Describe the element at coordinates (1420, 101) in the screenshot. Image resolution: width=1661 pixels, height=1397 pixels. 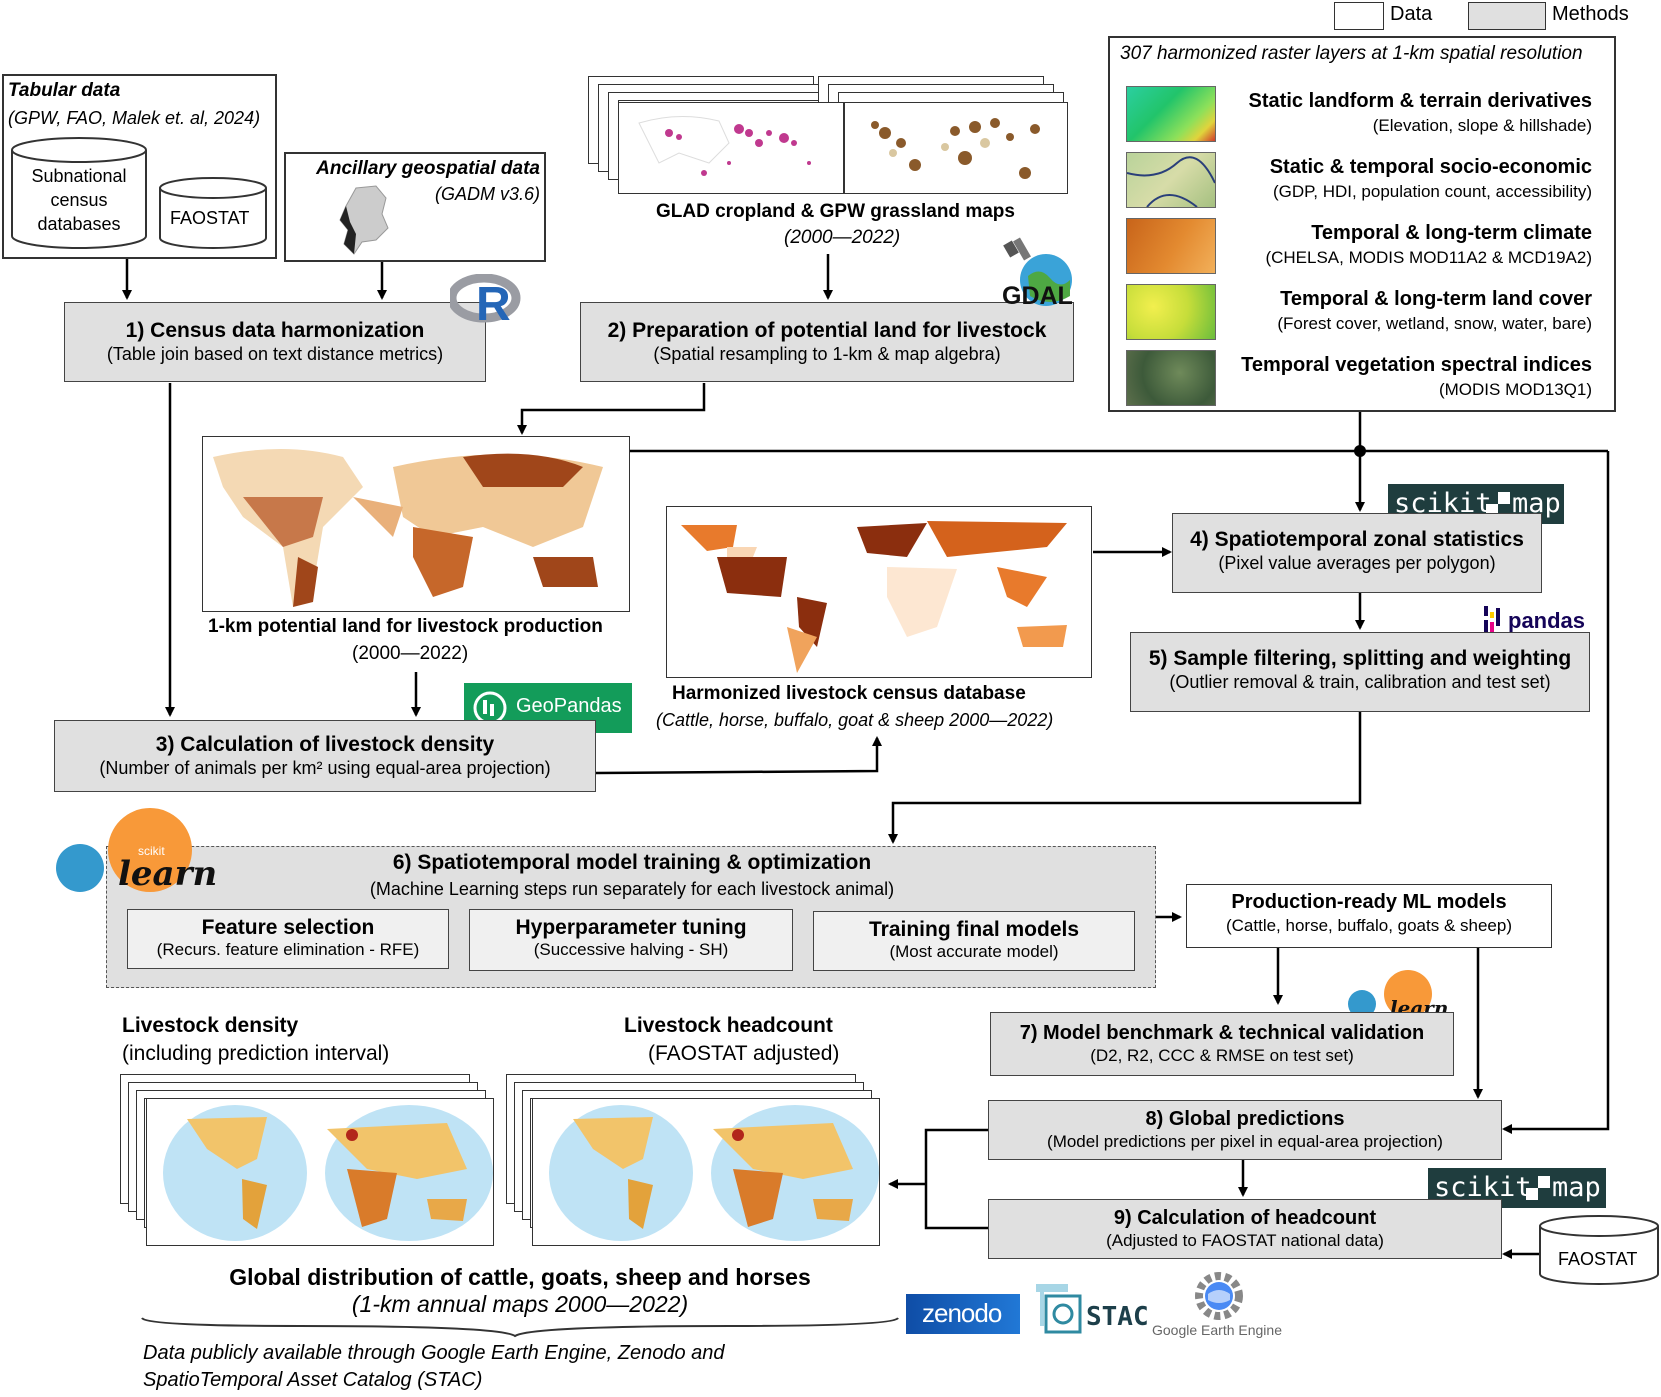
I see `layer-terrain-name: Static landform & terrain derivatives` at that location.